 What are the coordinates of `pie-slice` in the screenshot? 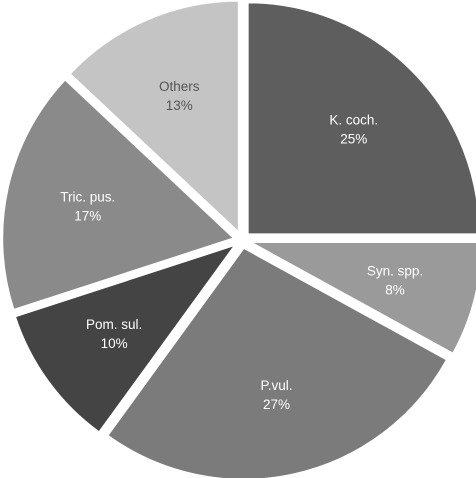 It's located at (362, 298).